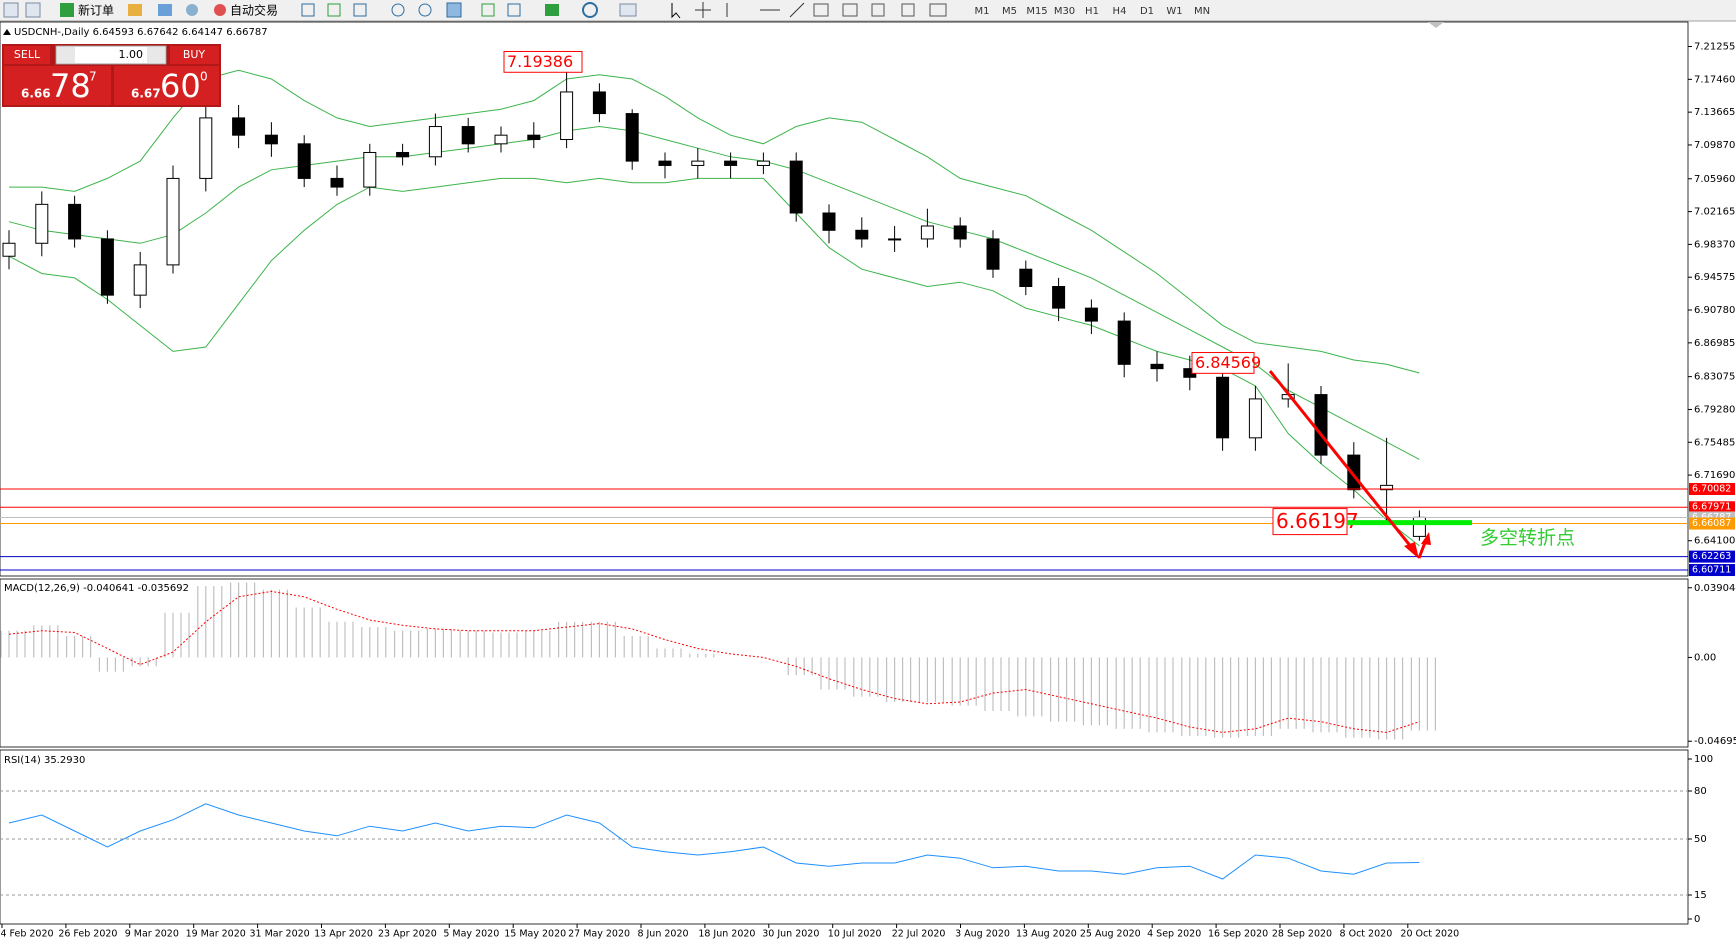 The width and height of the screenshot is (1736, 947). Describe the element at coordinates (1700, 895) in the screenshot. I see `y-tick-label: 15` at that location.